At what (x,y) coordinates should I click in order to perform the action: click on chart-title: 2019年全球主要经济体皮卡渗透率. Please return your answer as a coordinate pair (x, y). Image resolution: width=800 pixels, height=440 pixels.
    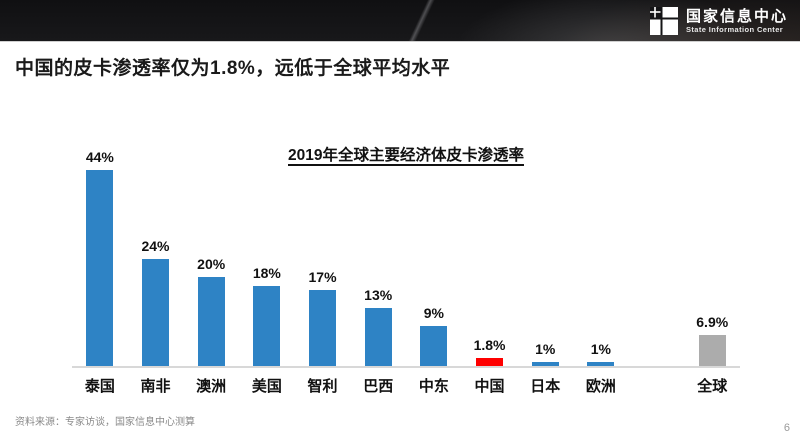
    Looking at the image, I should click on (406, 155).